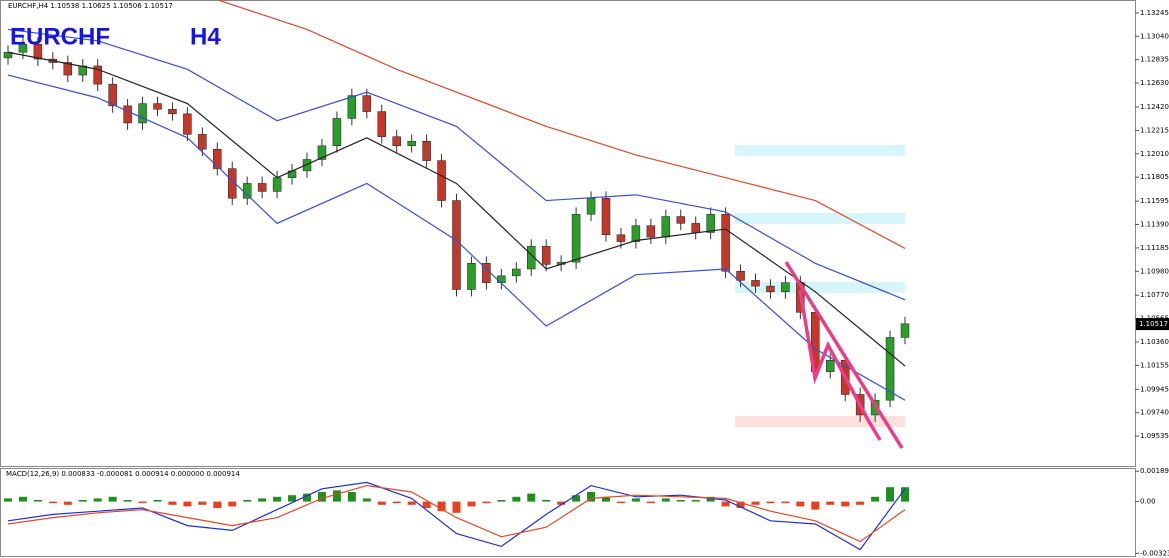  What do you see at coordinates (1154, 342) in the screenshot?
I see `y-tick-label: 1.10360` at bounding box center [1154, 342].